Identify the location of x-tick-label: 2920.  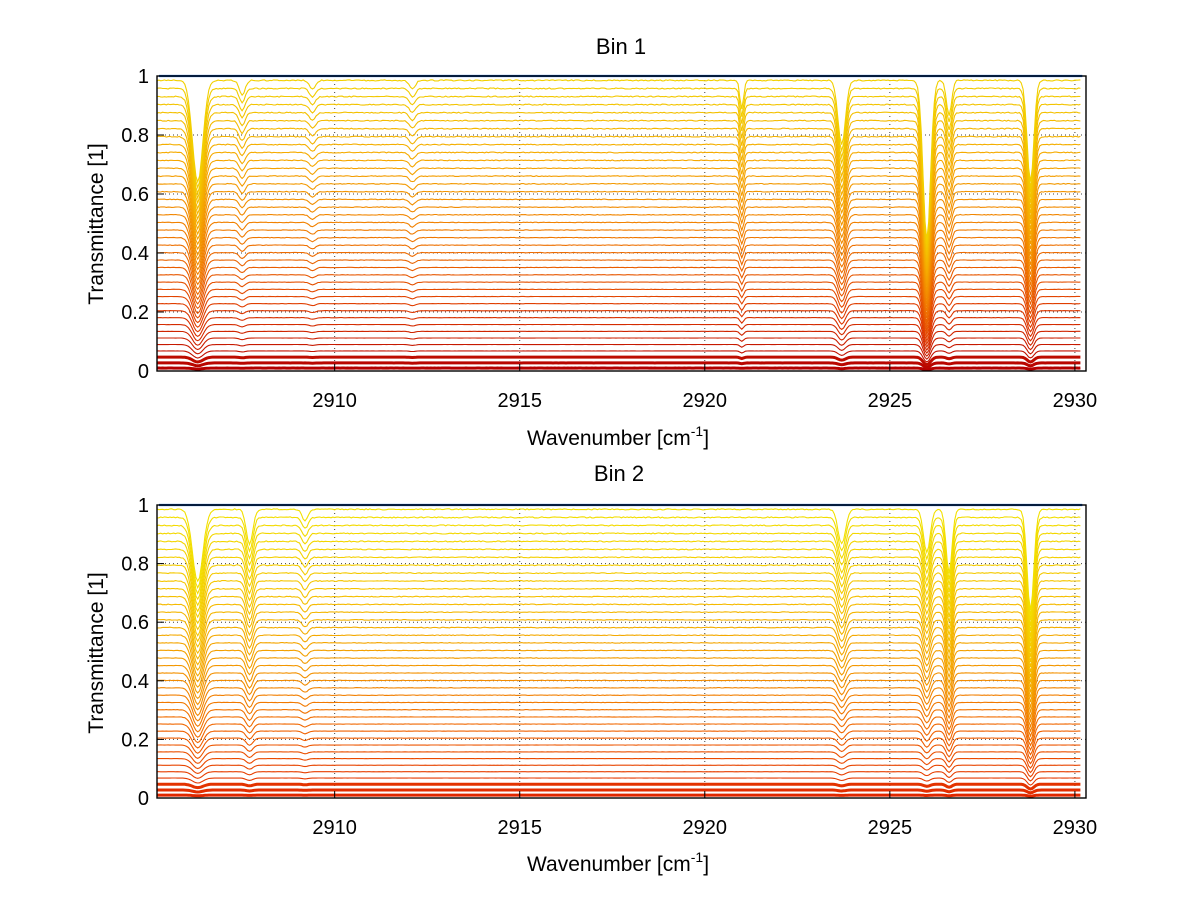
(705, 828).